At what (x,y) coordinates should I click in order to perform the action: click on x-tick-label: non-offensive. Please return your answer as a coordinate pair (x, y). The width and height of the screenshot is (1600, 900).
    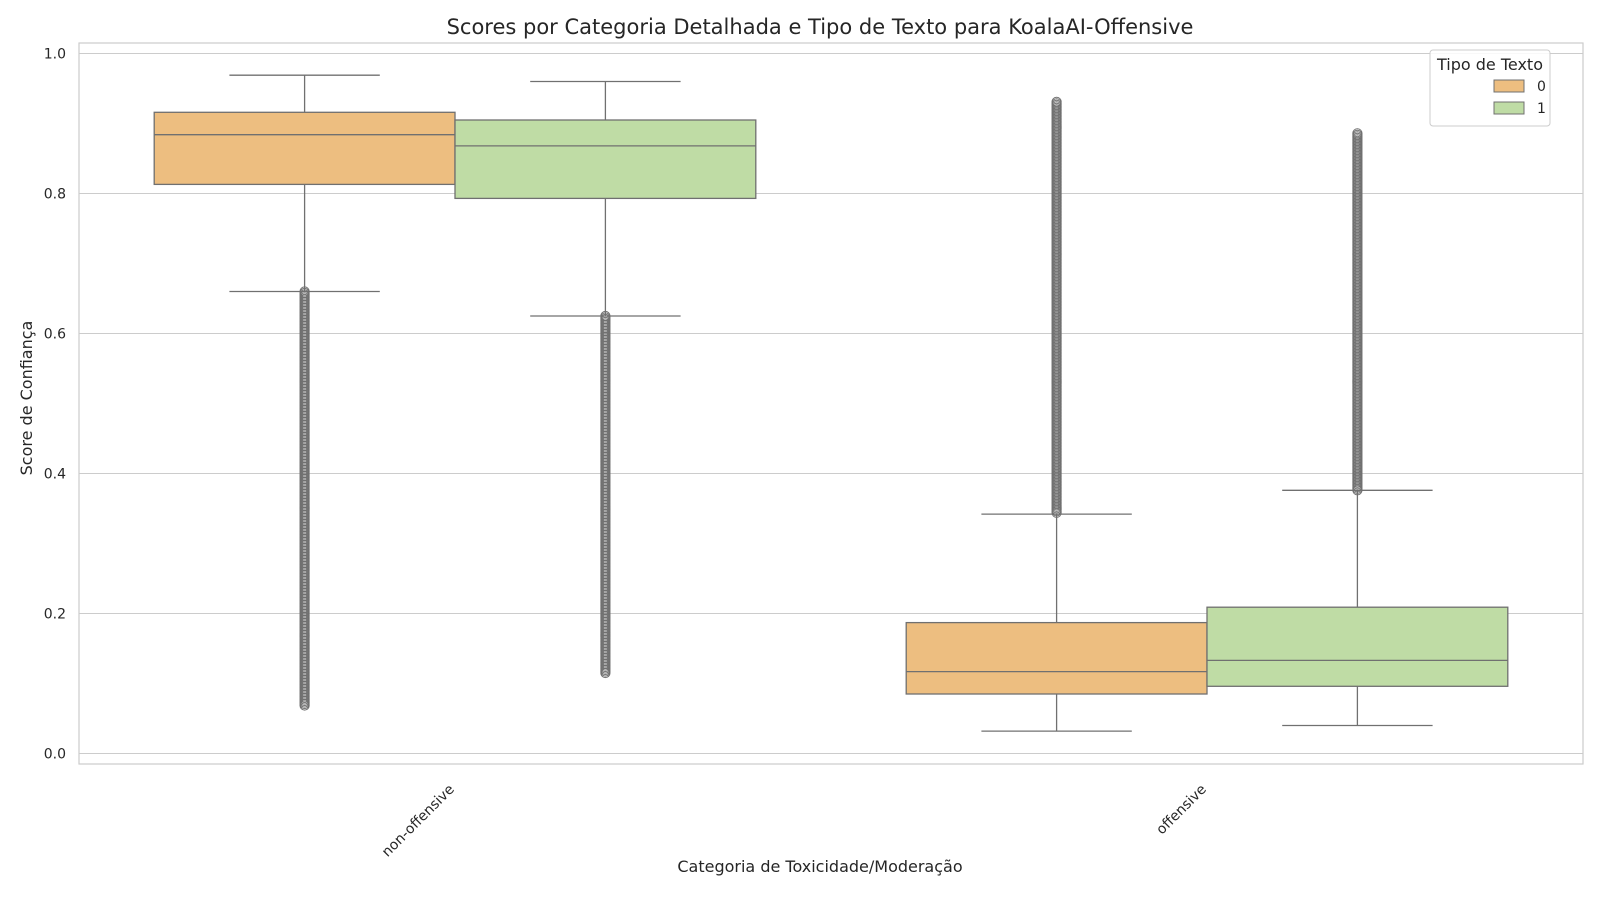
    Looking at the image, I should click on (418, 821).